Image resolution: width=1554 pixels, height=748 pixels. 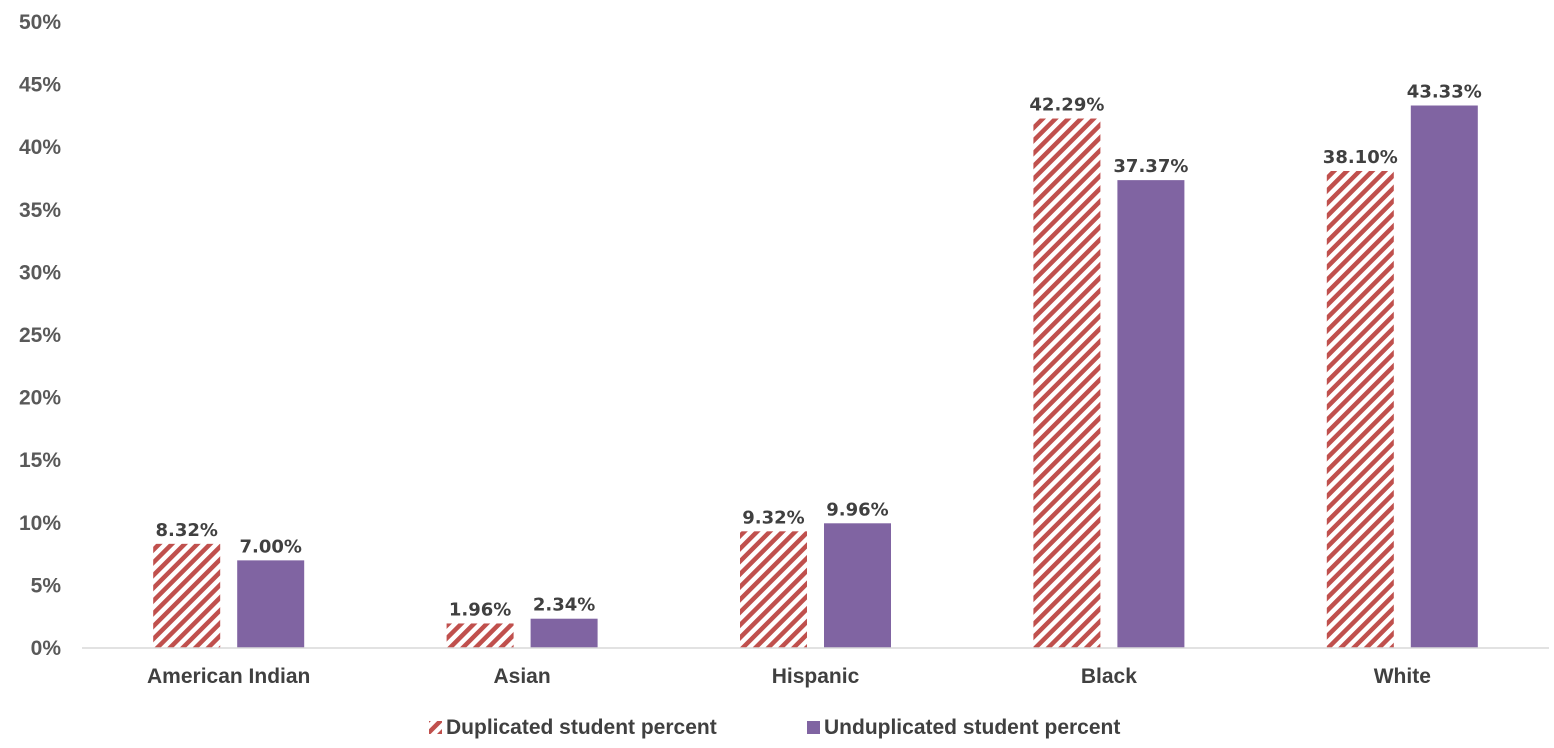 What do you see at coordinates (270, 546) in the screenshot?
I see `data-label: 7.00%` at bounding box center [270, 546].